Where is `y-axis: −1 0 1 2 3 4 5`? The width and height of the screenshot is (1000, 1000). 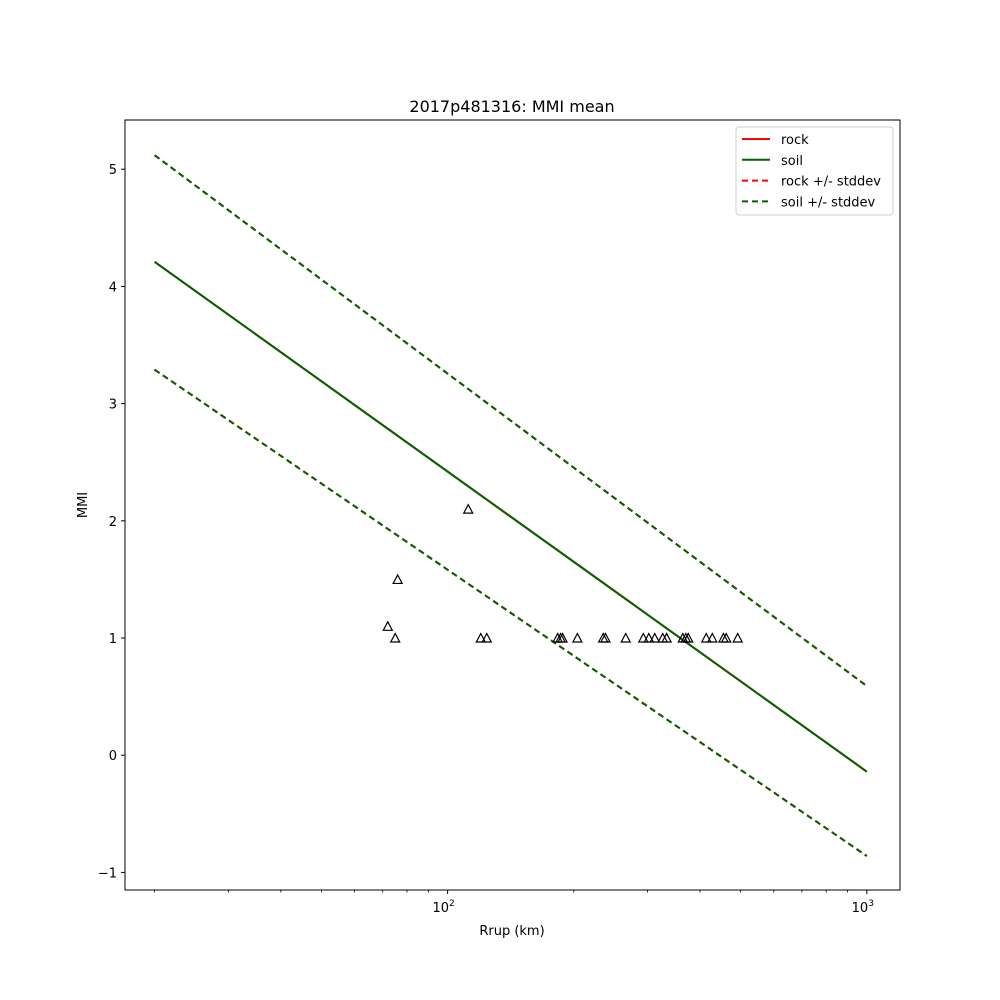 y-axis: −1 0 1 2 3 4 5 is located at coordinates (111, 522).